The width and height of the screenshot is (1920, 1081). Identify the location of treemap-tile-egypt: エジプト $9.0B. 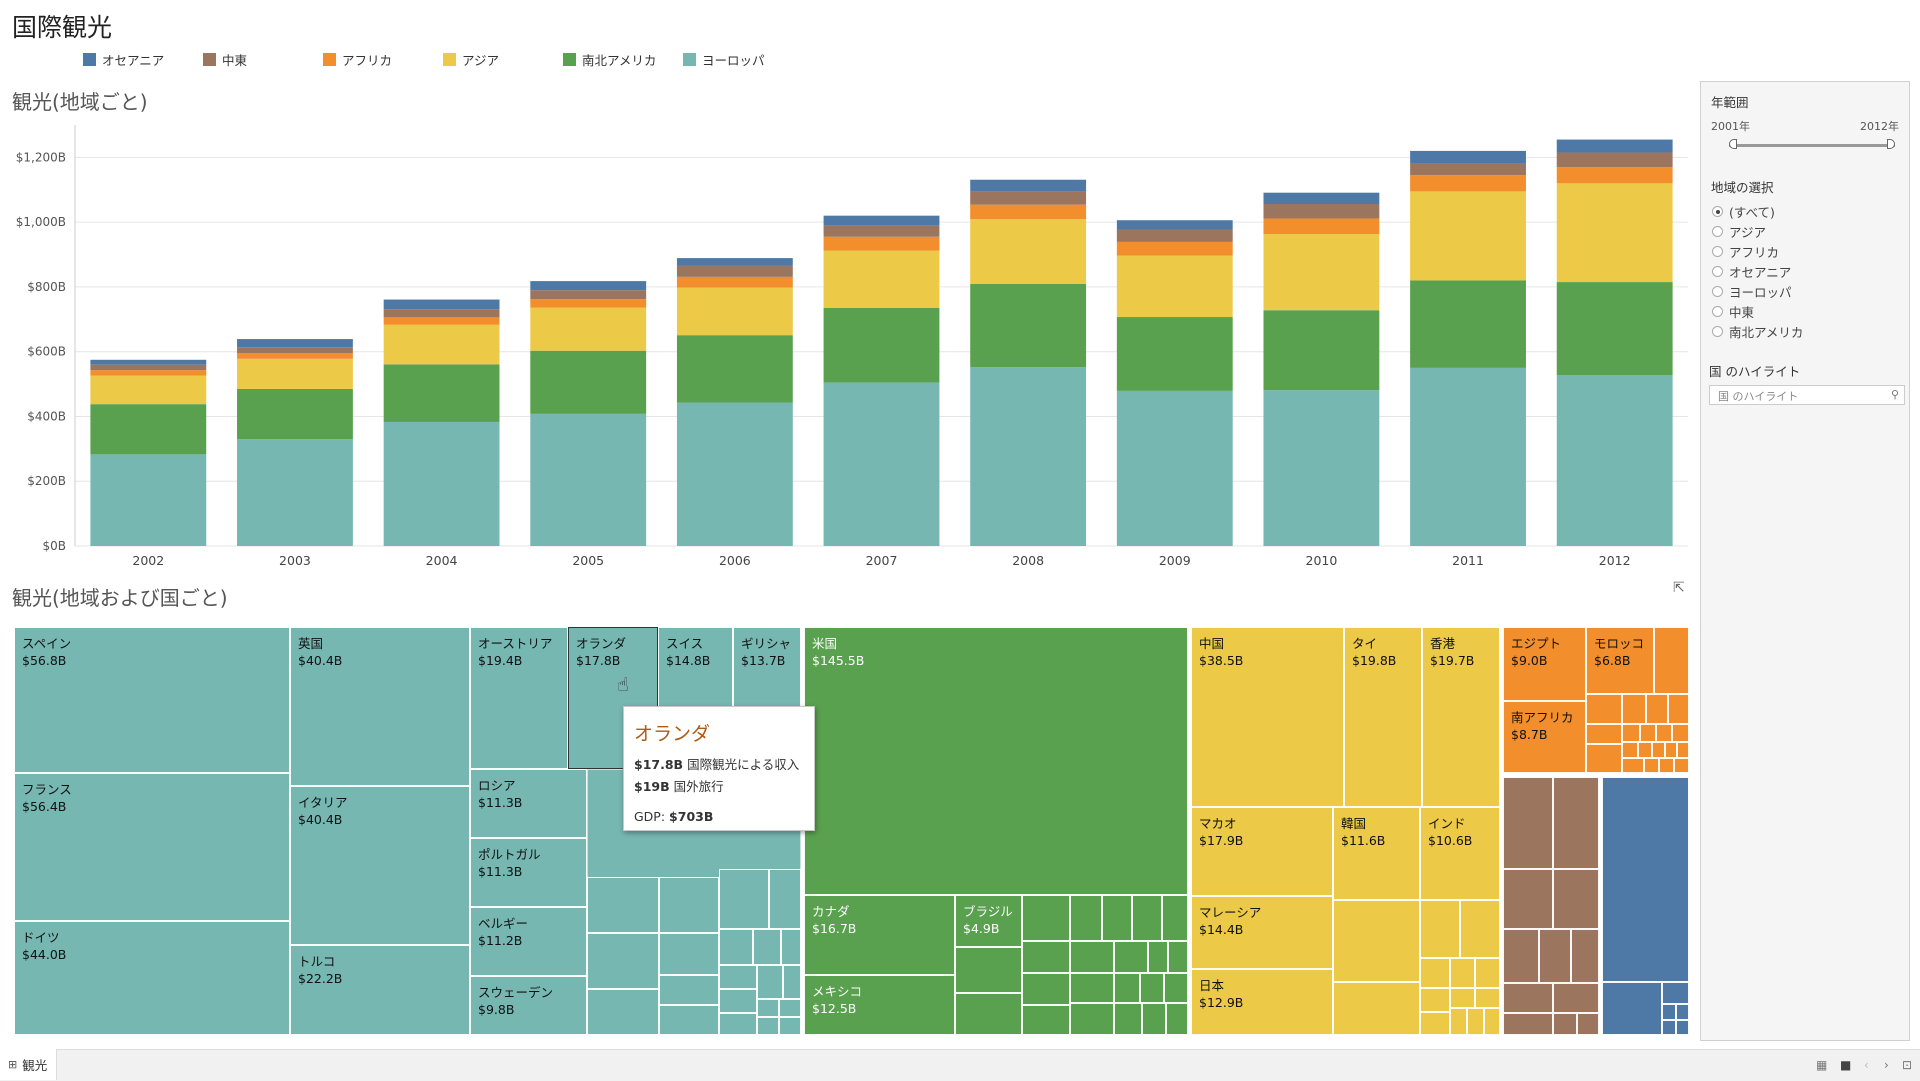
(1544, 664).